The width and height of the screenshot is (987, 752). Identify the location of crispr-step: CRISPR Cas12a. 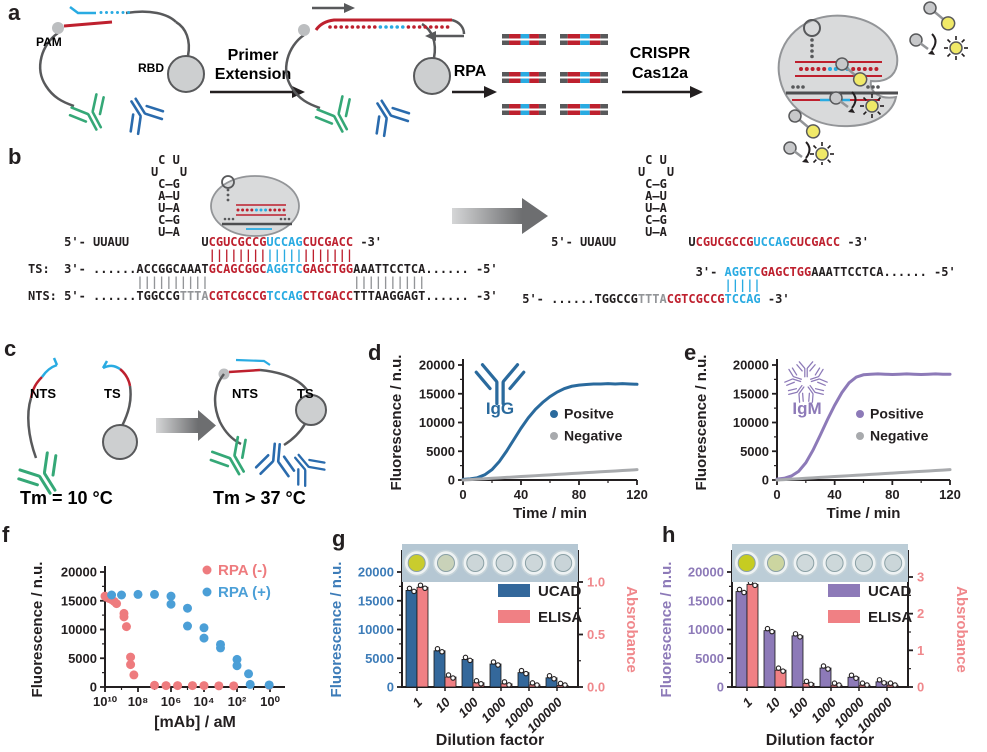
(662, 71).